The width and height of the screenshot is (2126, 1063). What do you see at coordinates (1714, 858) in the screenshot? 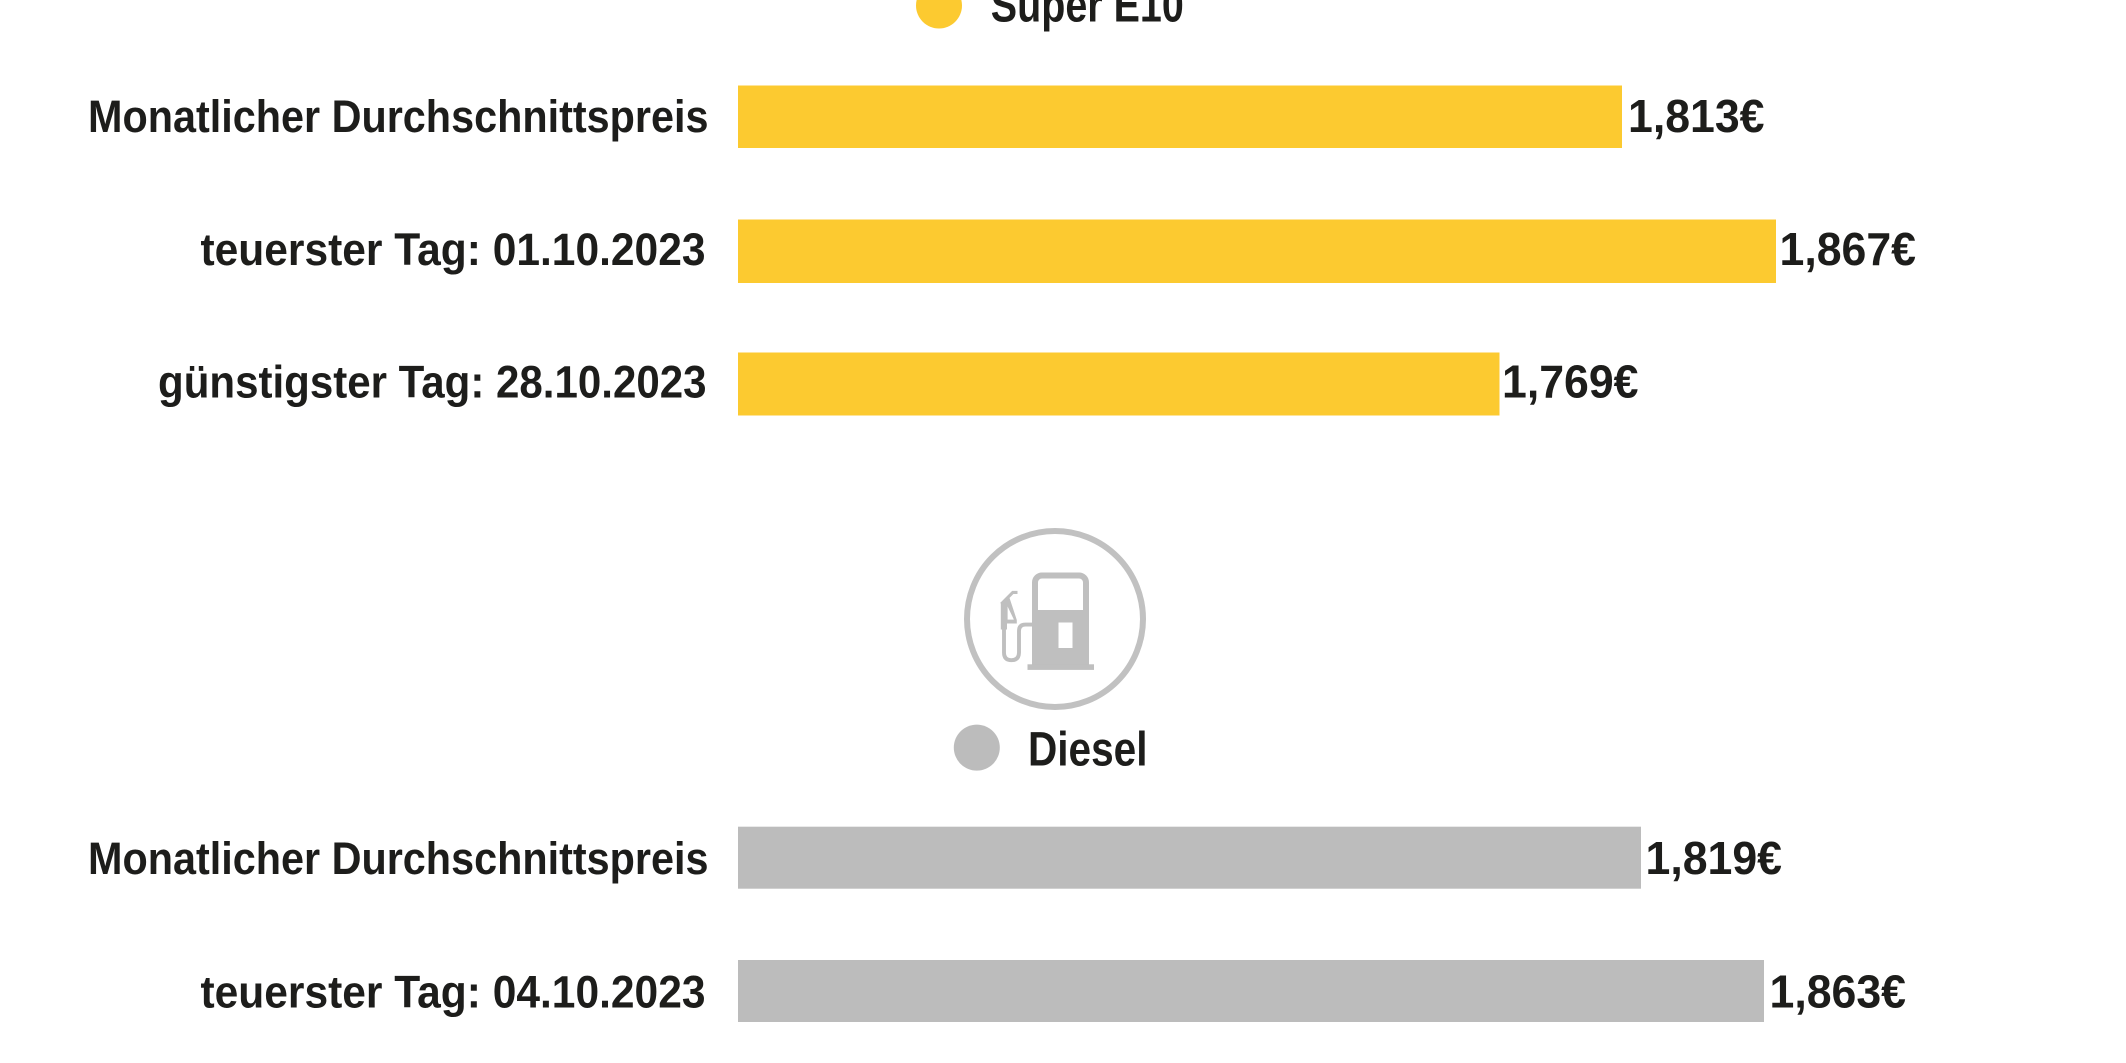
I see `svg-text: 1,819€` at bounding box center [1714, 858].